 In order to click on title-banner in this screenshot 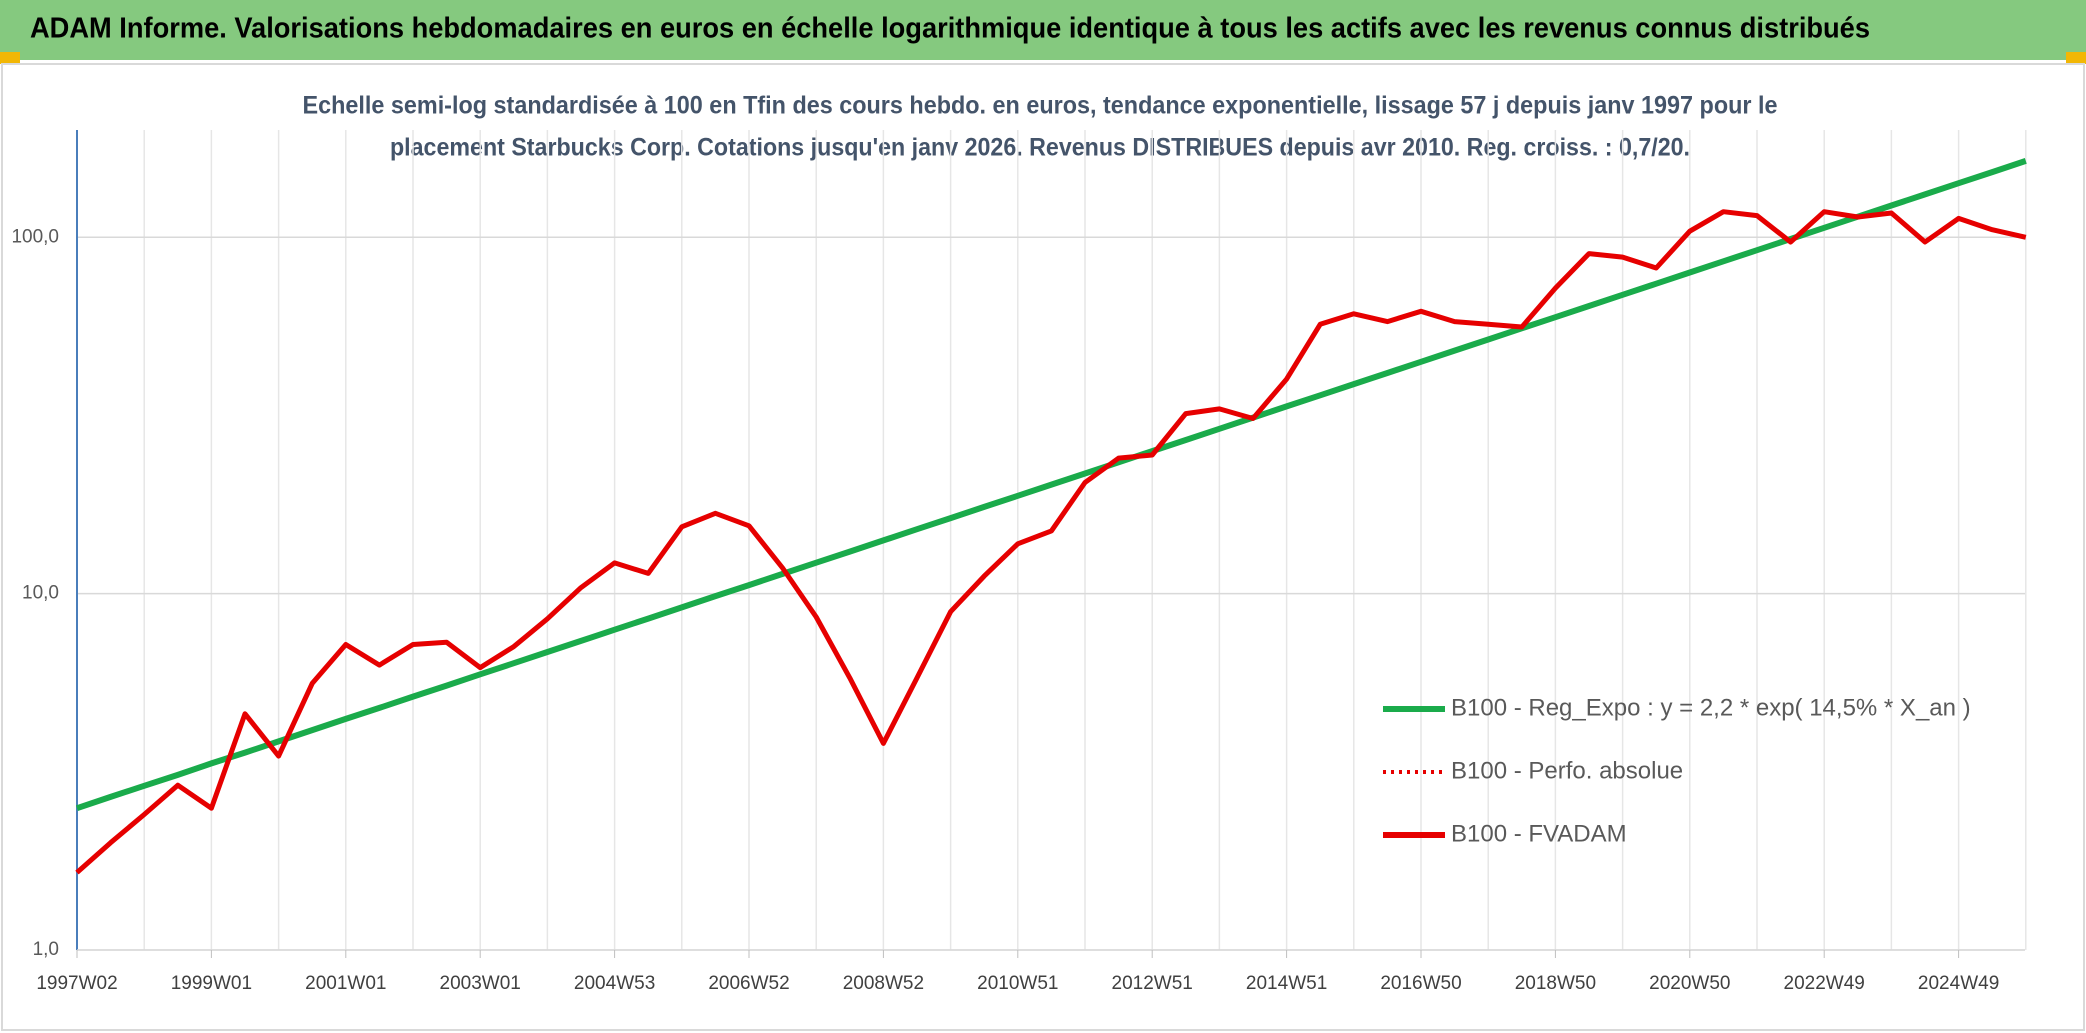, I will do `click(1043, 30)`.